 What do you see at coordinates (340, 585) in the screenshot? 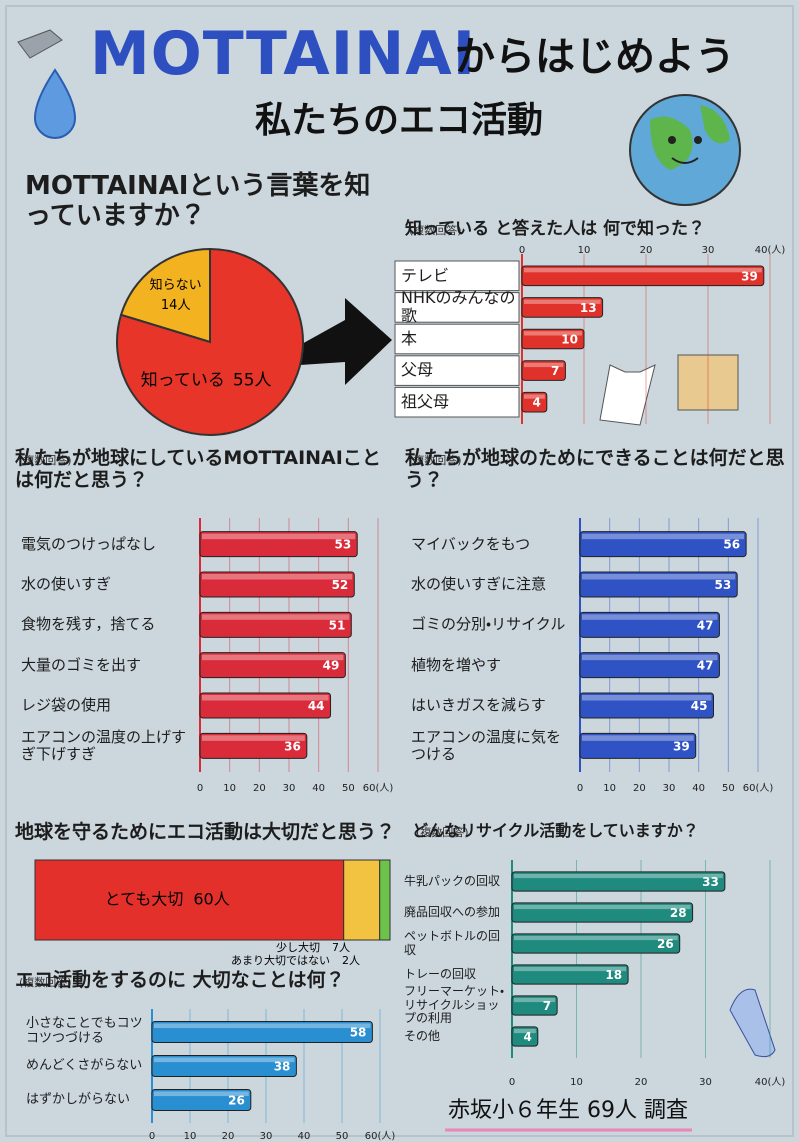
I see `value-label: 52` at bounding box center [340, 585].